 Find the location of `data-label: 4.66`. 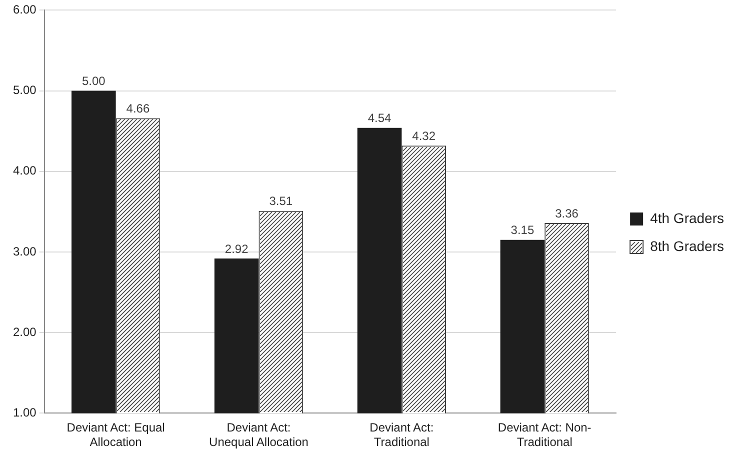

data-label: 4.66 is located at coordinates (138, 109).